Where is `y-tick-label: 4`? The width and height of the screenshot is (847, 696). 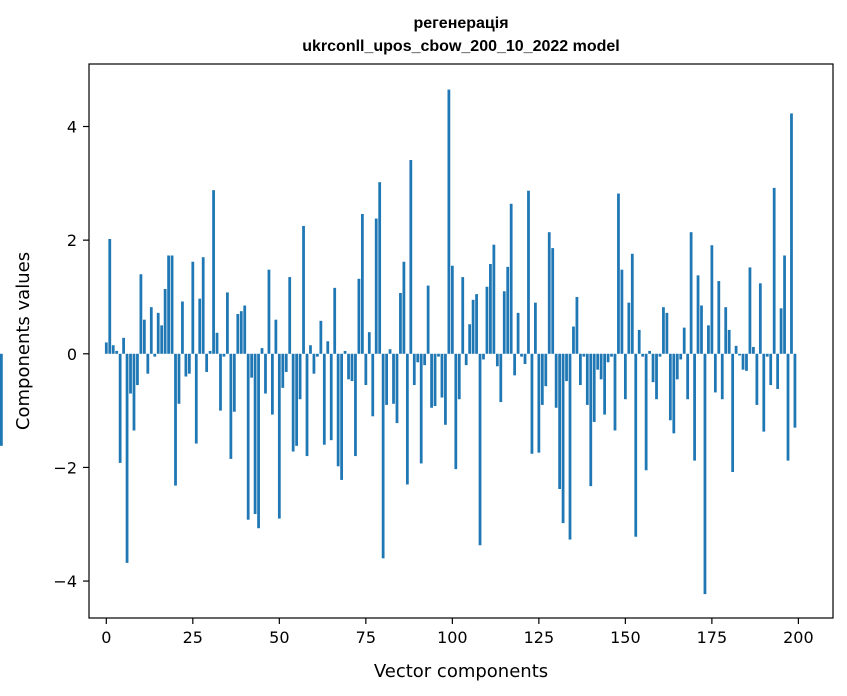
y-tick-label: 4 is located at coordinates (72, 127).